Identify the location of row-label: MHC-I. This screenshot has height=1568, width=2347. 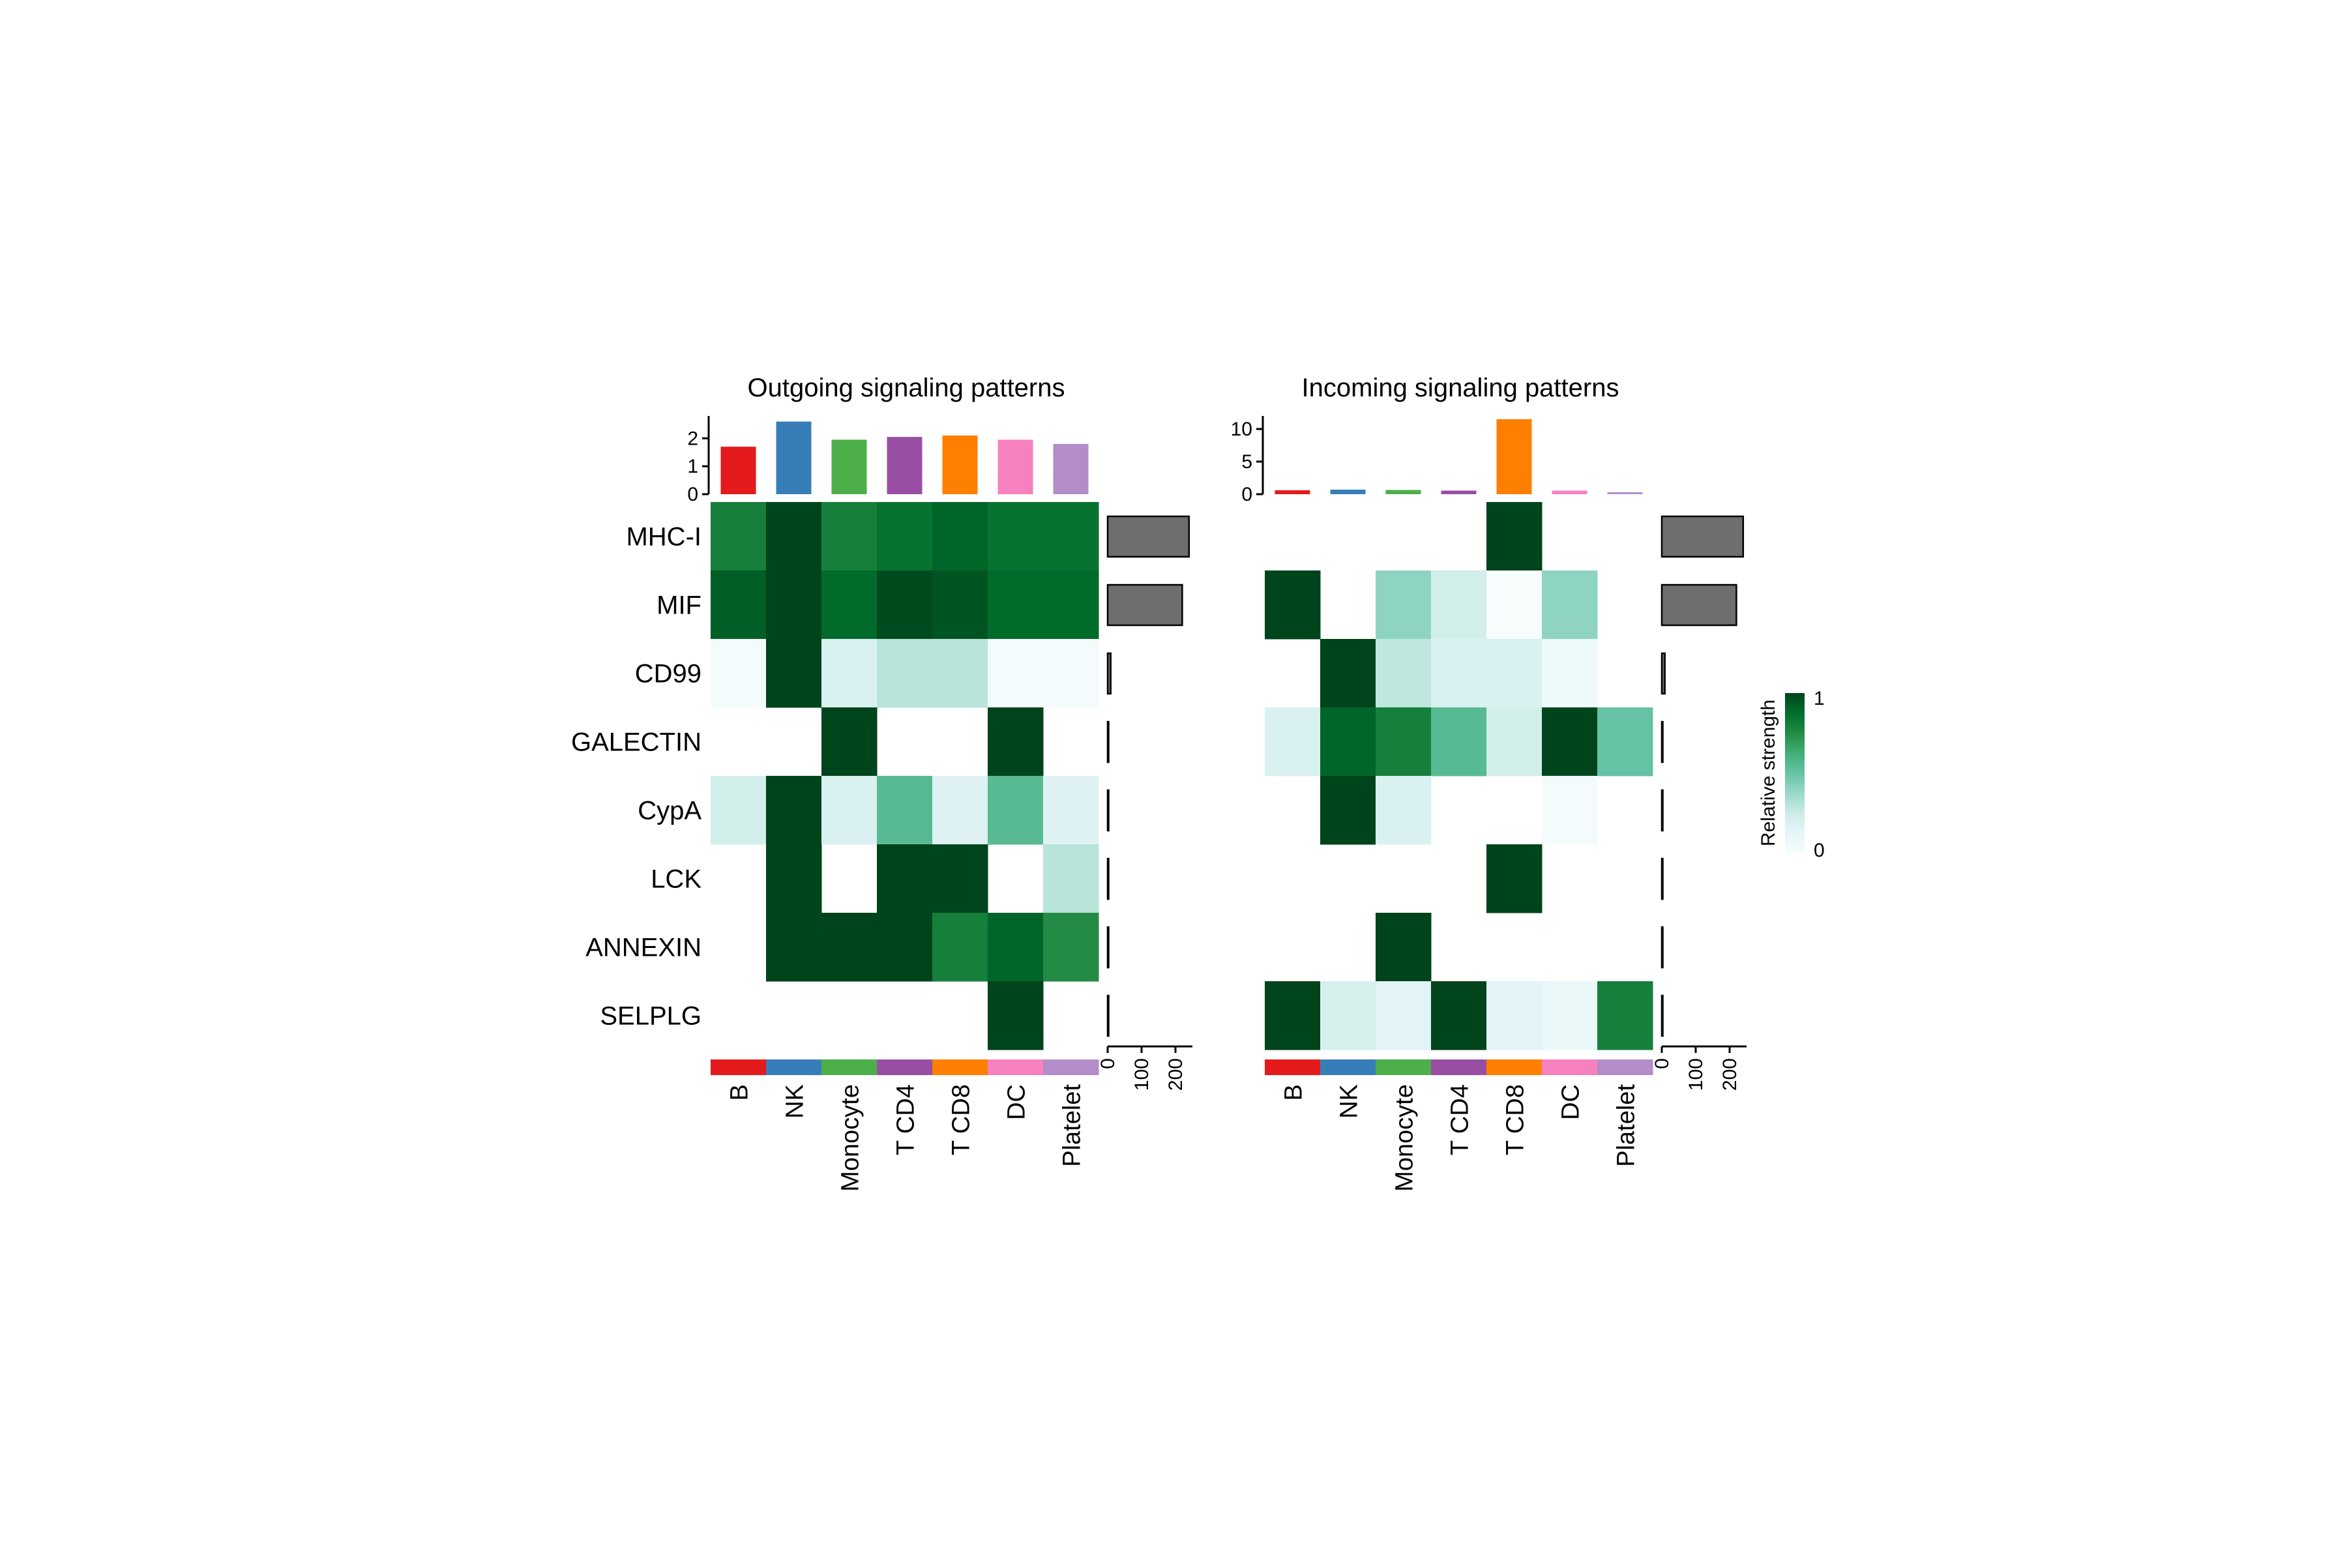
(663, 538).